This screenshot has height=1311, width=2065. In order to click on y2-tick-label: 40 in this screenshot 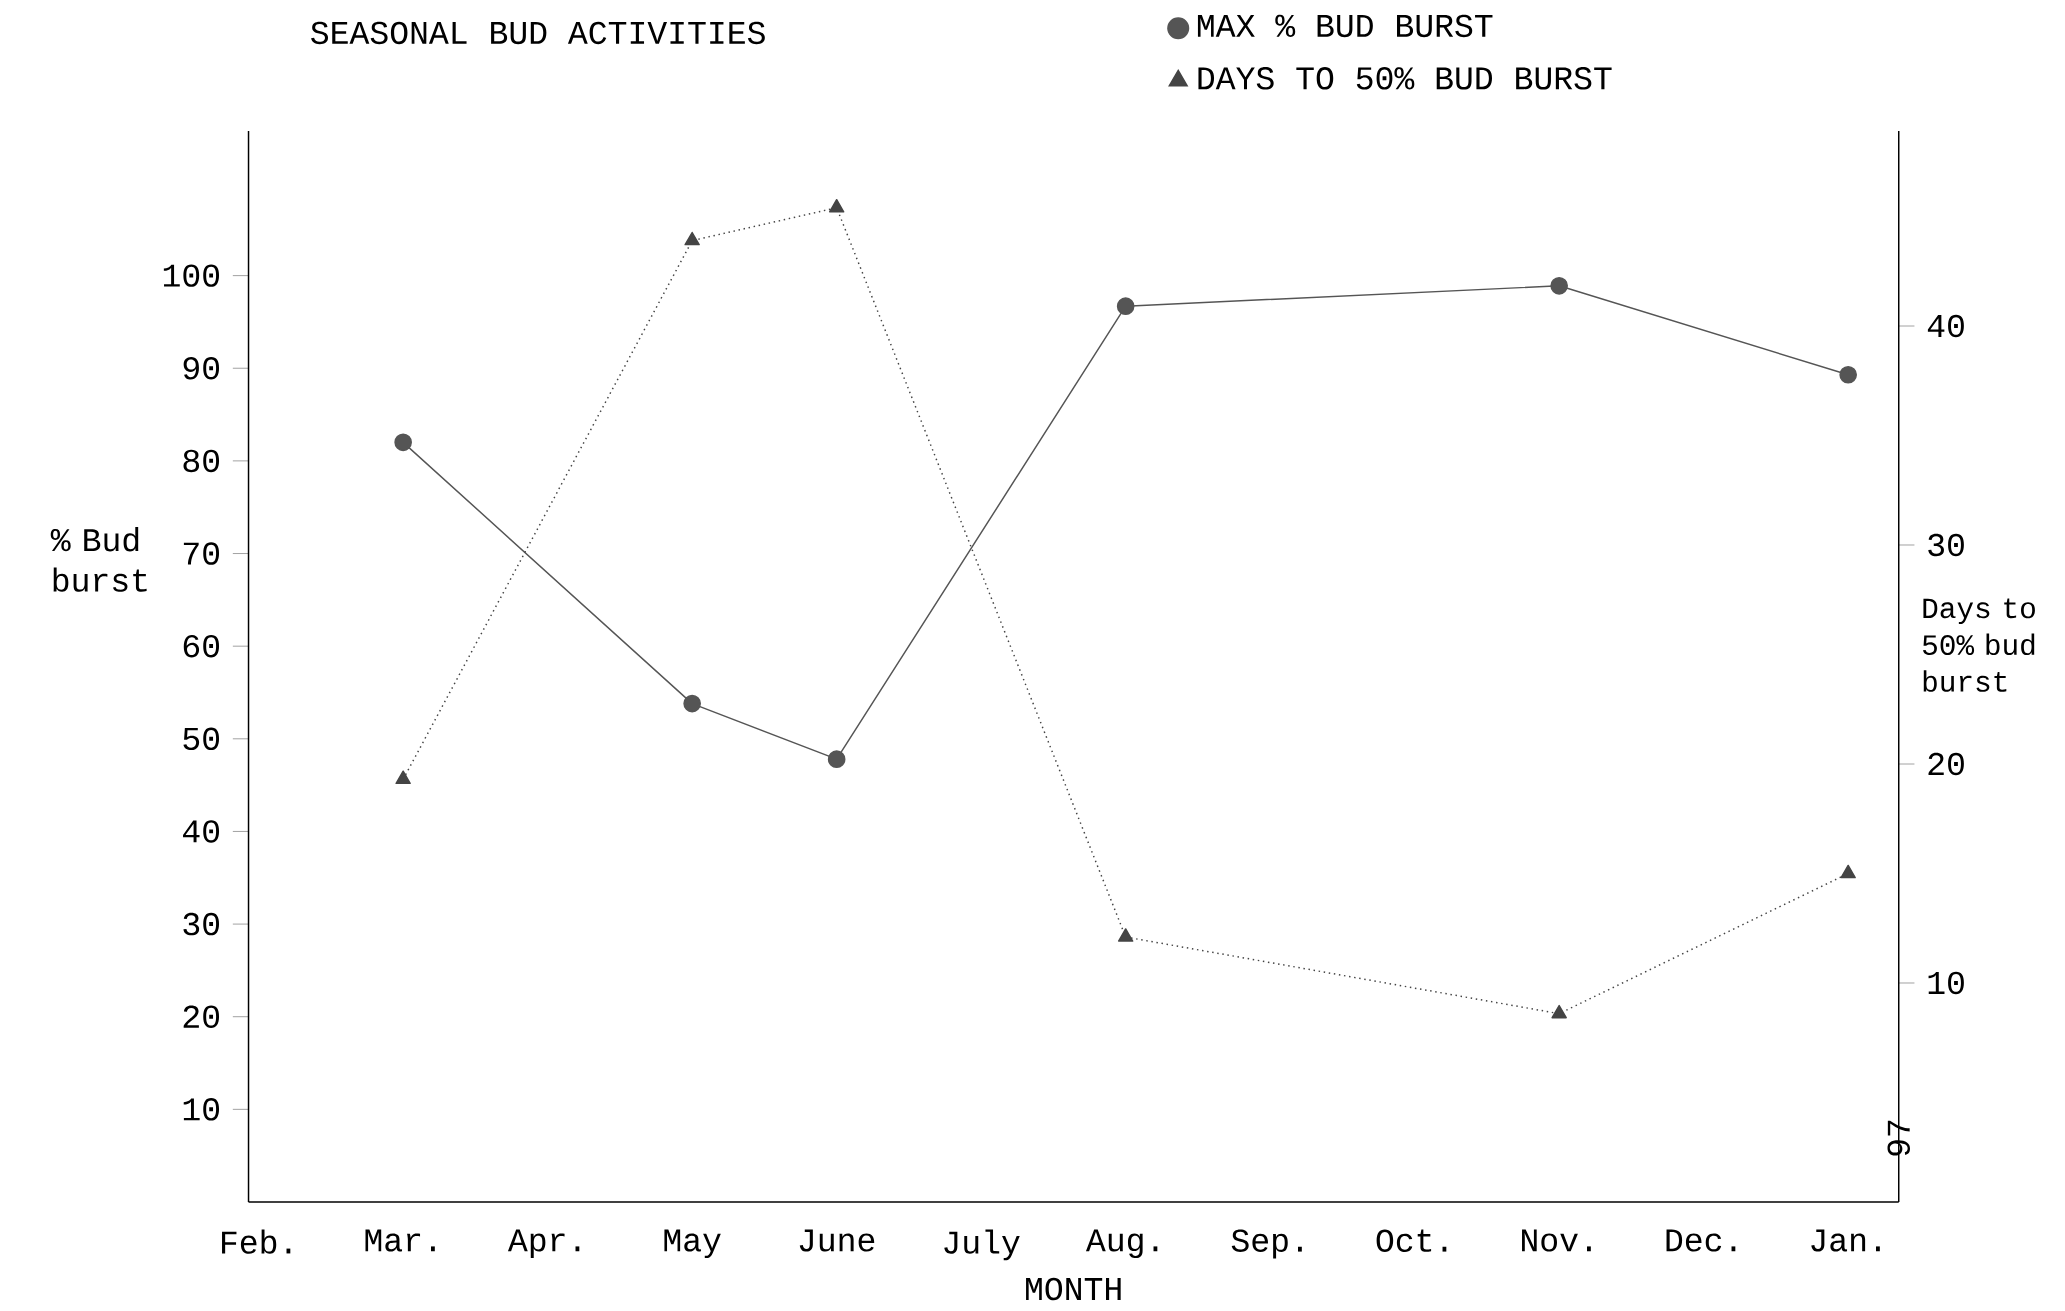, I will do `click(1945, 326)`.